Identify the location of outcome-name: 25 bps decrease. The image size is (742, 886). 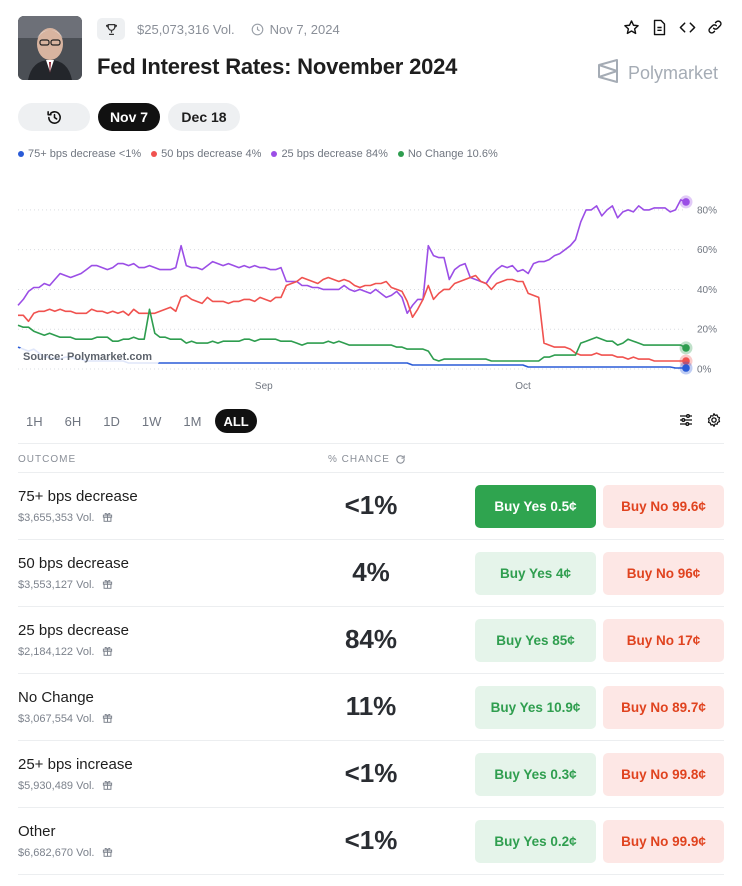
(73, 630).